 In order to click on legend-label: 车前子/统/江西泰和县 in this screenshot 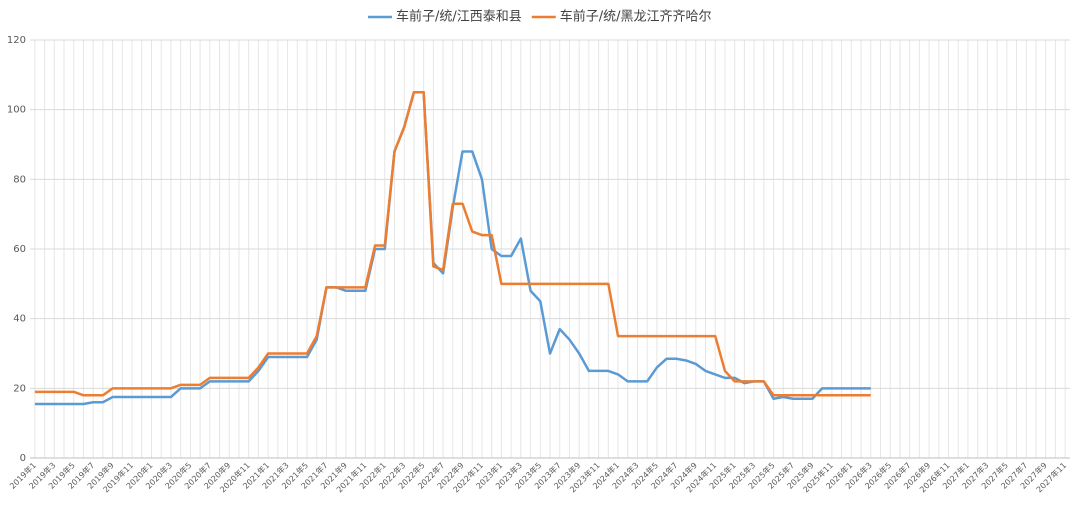, I will do `click(459, 17)`.